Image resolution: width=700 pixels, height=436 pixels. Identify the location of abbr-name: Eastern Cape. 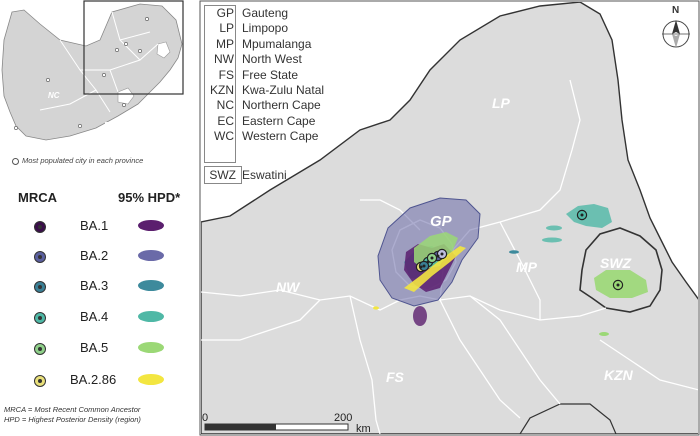
(279, 120).